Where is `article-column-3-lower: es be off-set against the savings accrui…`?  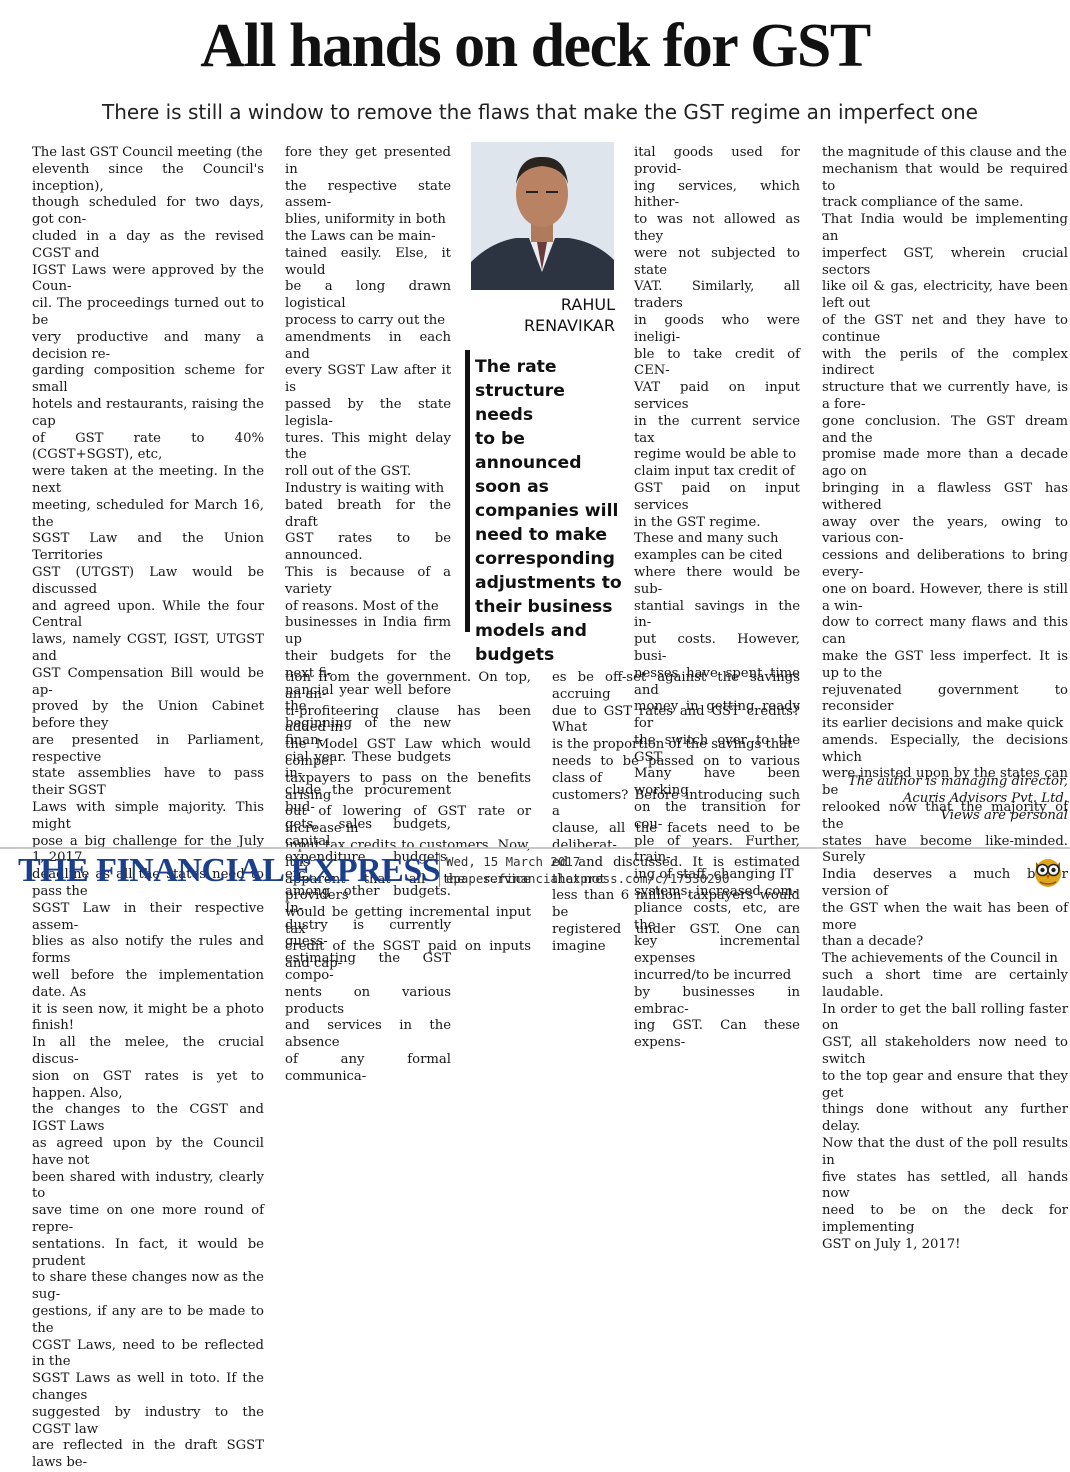 article-column-3-lower: es be off-set against the savings accrui… is located at coordinates (676, 812).